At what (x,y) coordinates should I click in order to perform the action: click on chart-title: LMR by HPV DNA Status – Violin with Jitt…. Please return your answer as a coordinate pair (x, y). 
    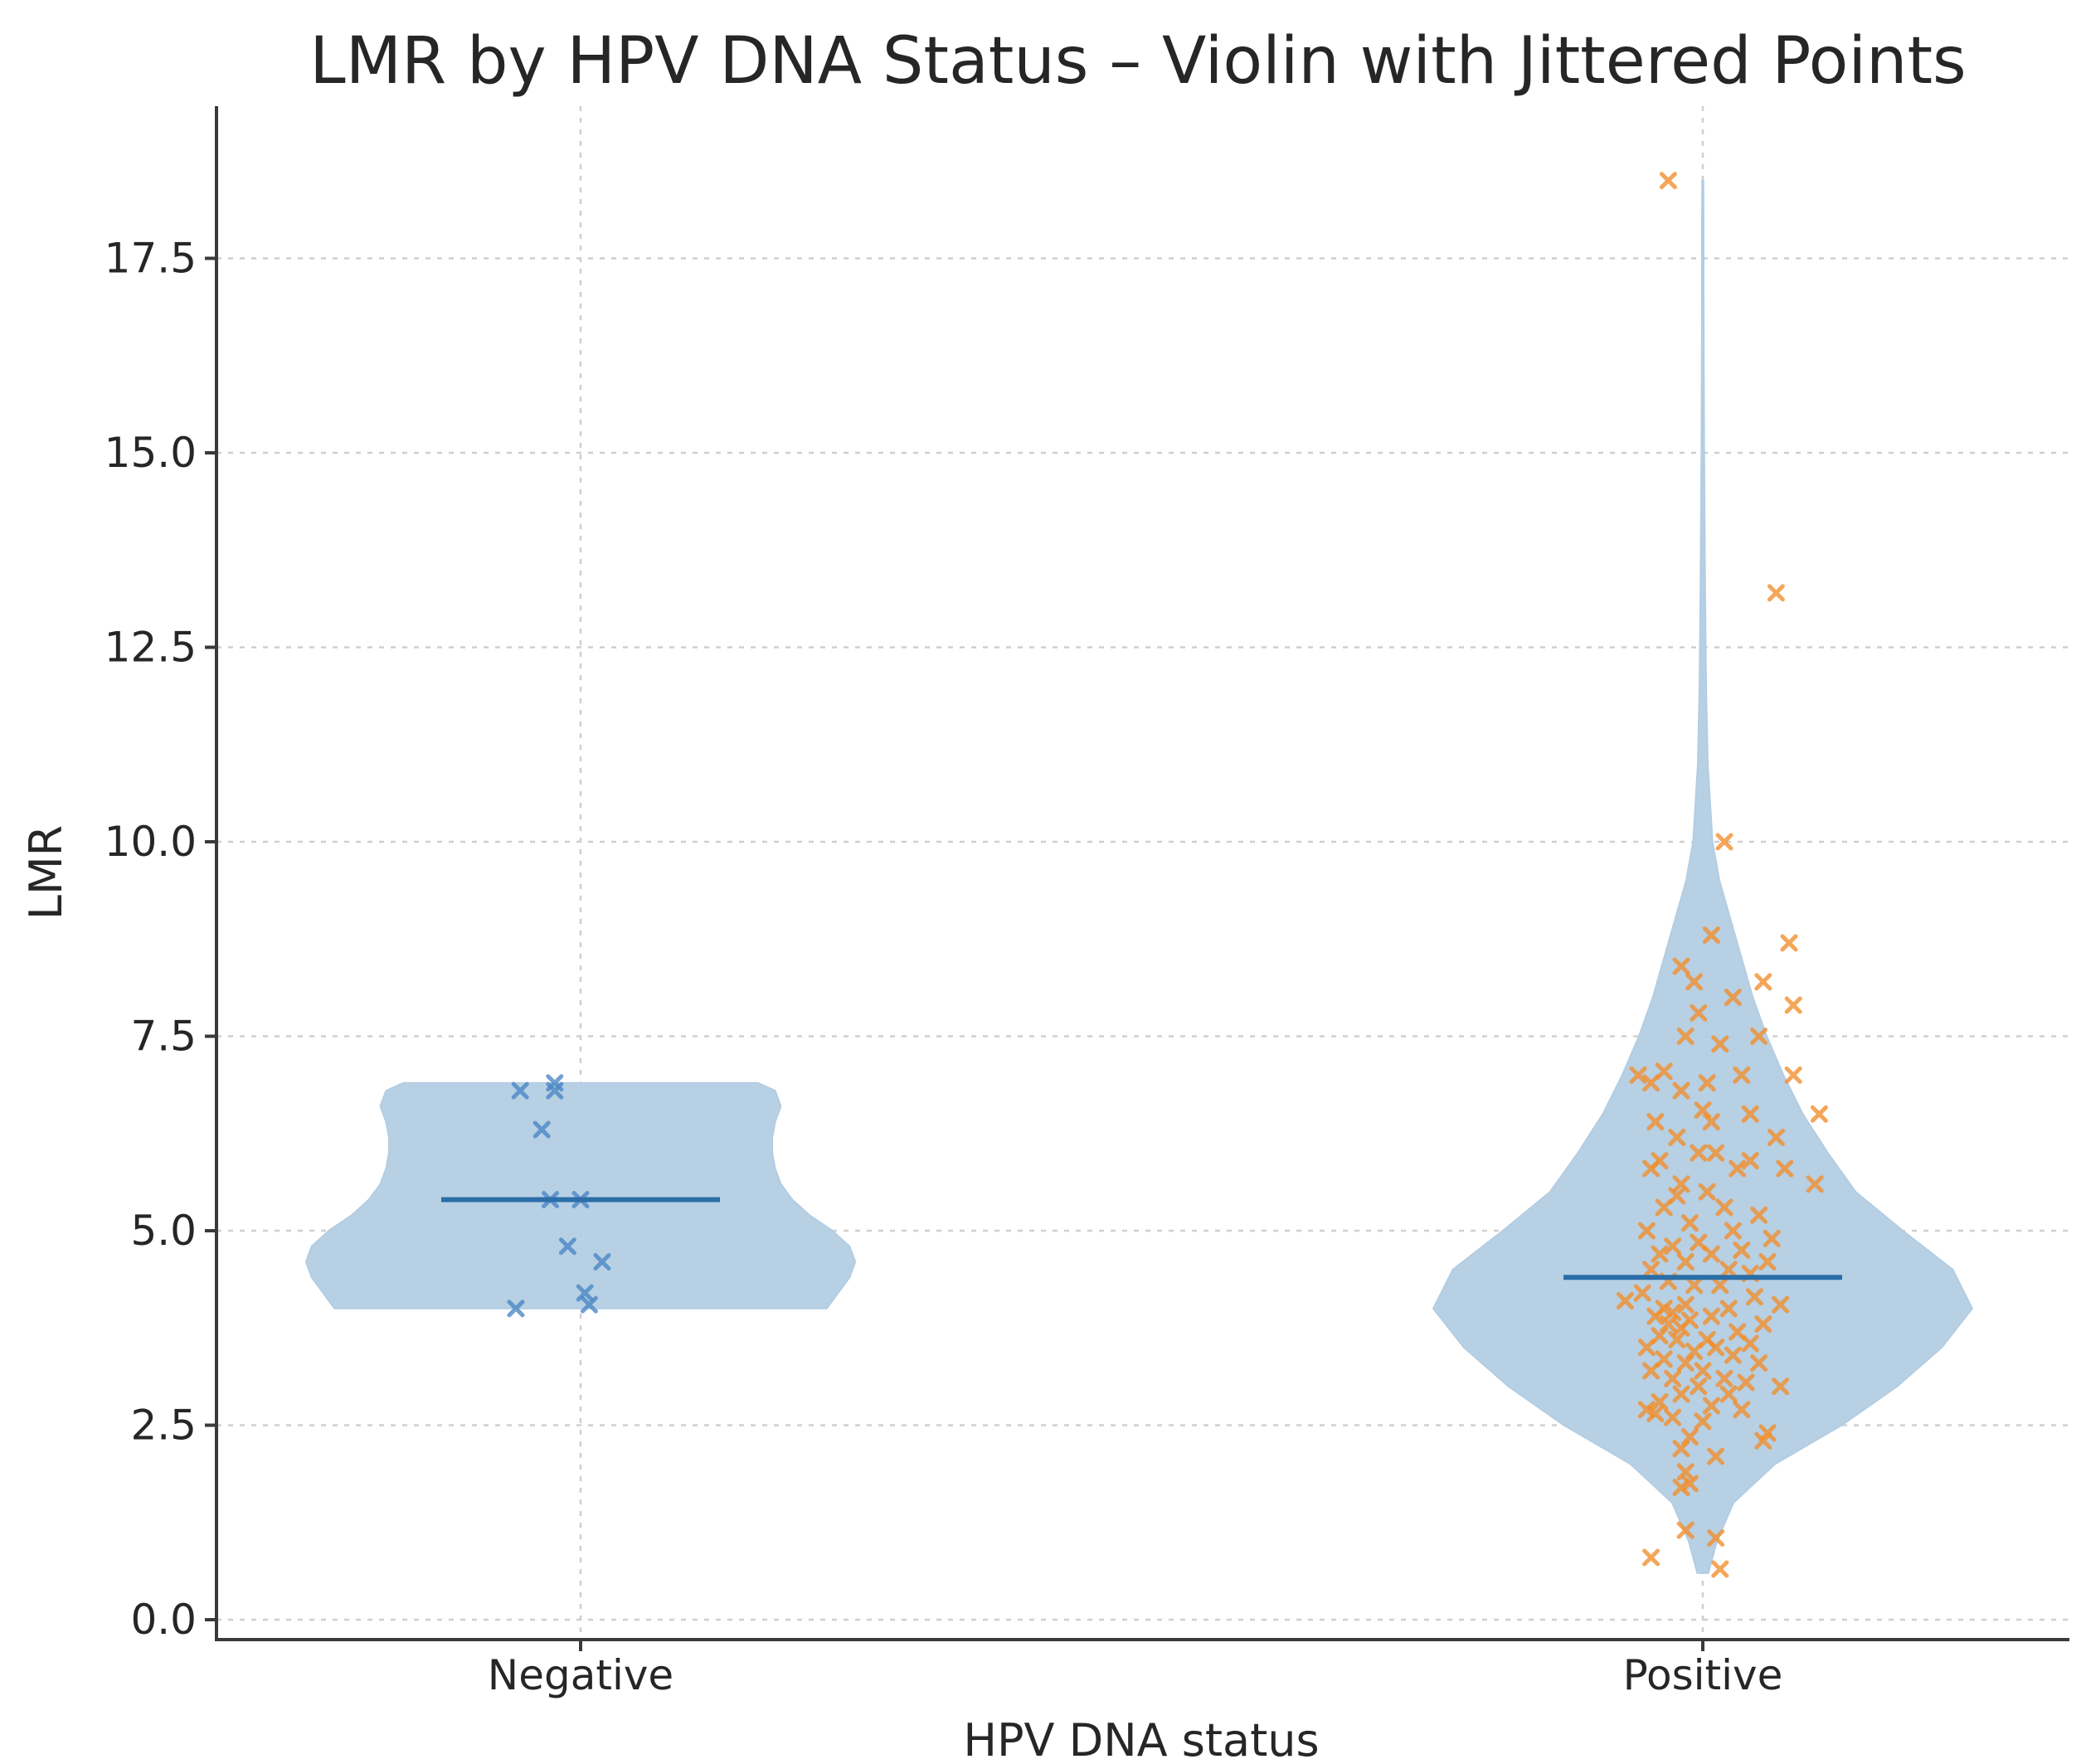
    Looking at the image, I should click on (1137, 62).